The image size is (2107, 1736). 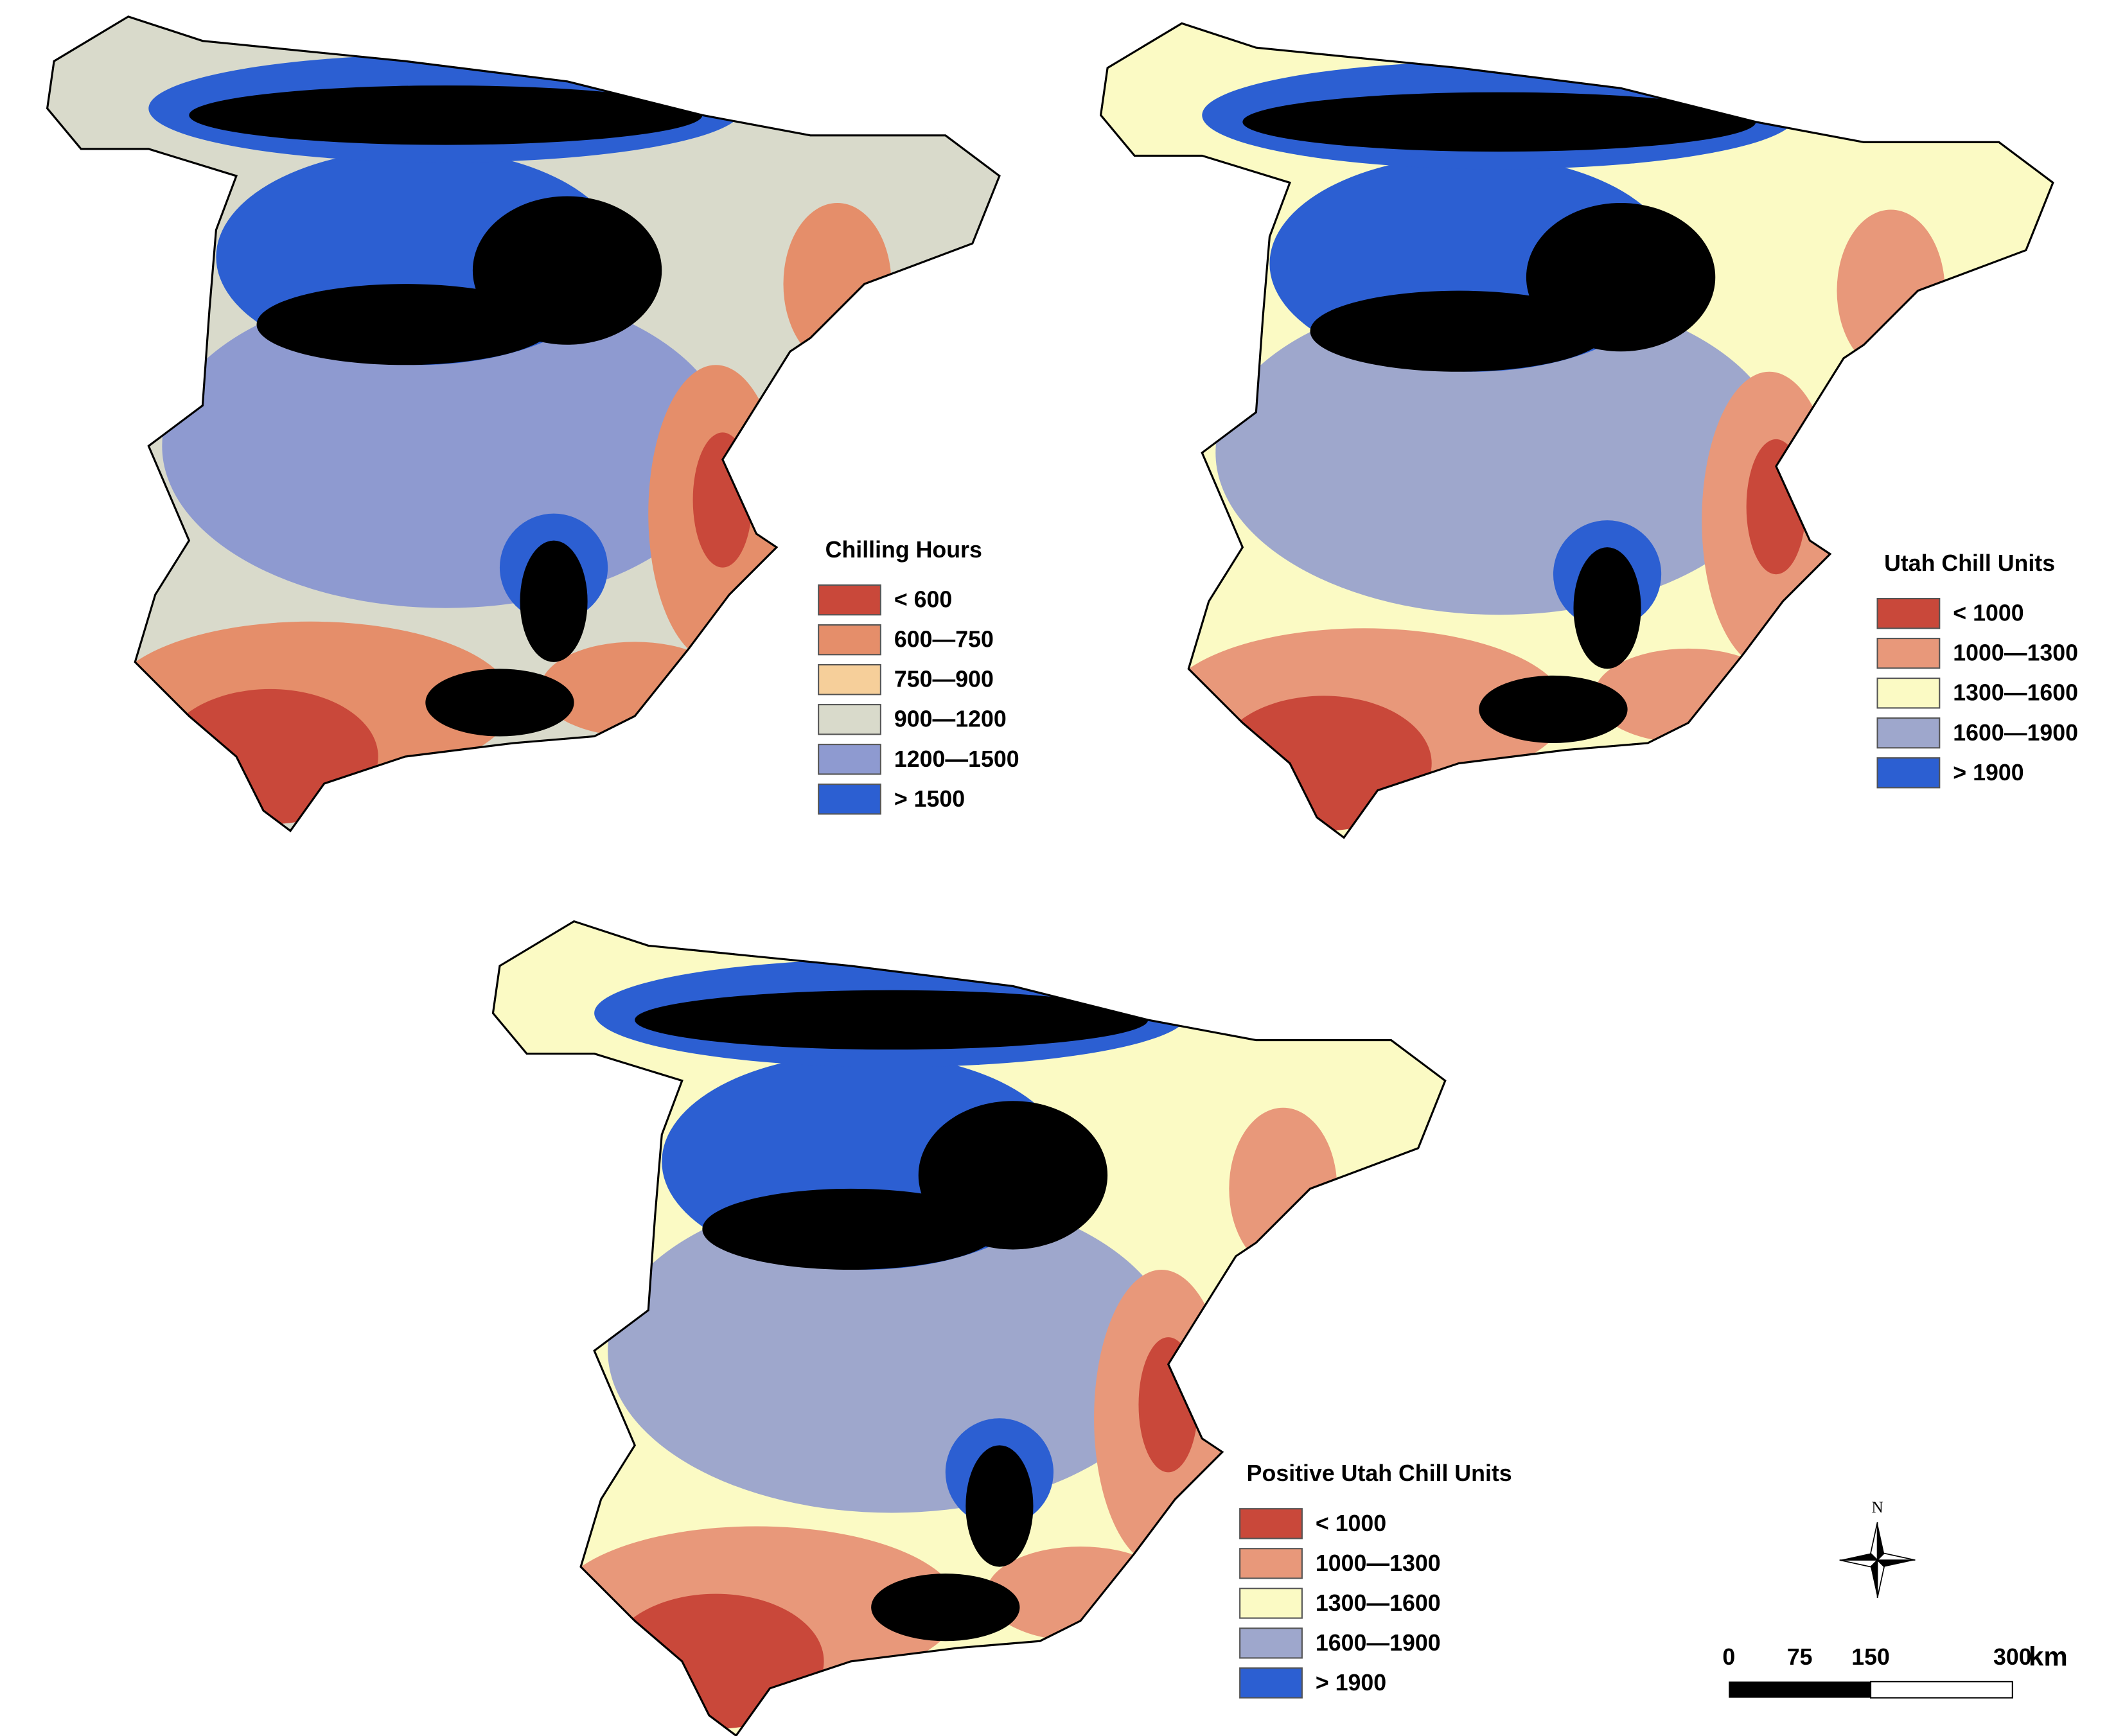 What do you see at coordinates (944, 640) in the screenshot?
I see `legend-label: 600—750` at bounding box center [944, 640].